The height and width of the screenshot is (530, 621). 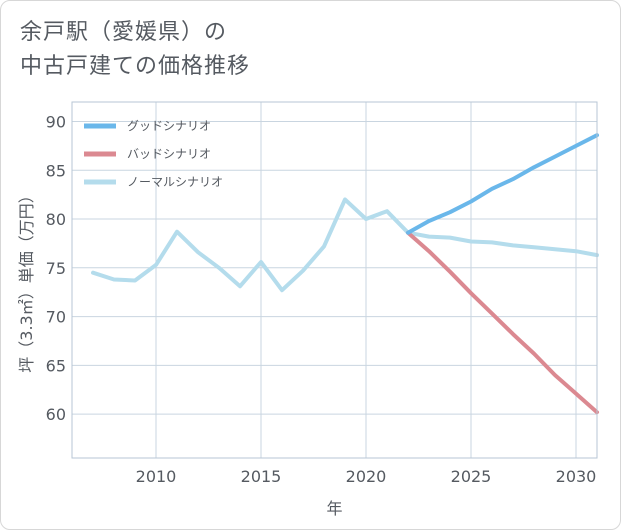 I want to click on y-axis-title: 坪（3.3㎡）単価（万円）, so click(x=26, y=279).